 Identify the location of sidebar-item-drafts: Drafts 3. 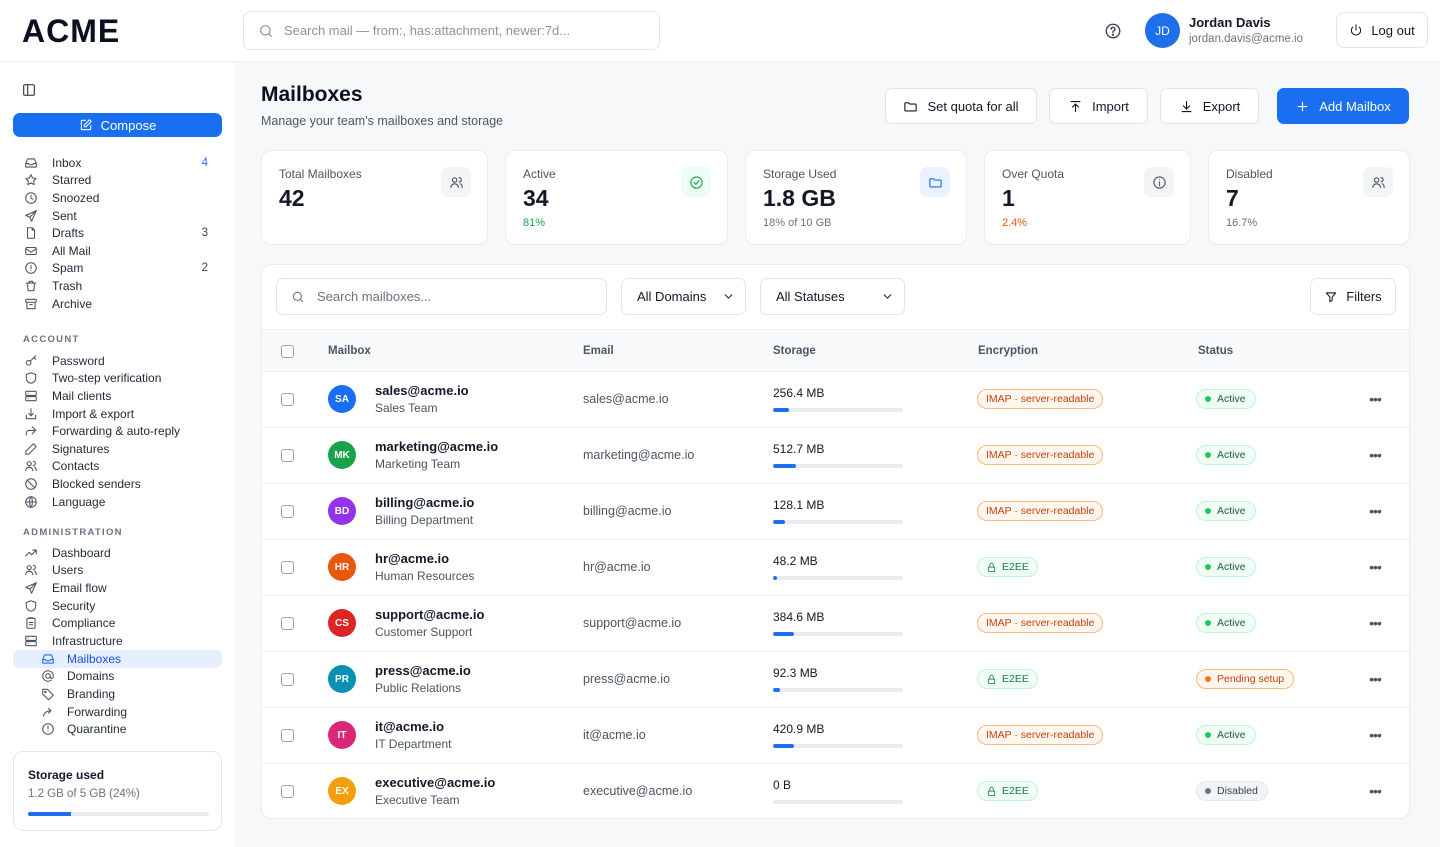
(118, 233).